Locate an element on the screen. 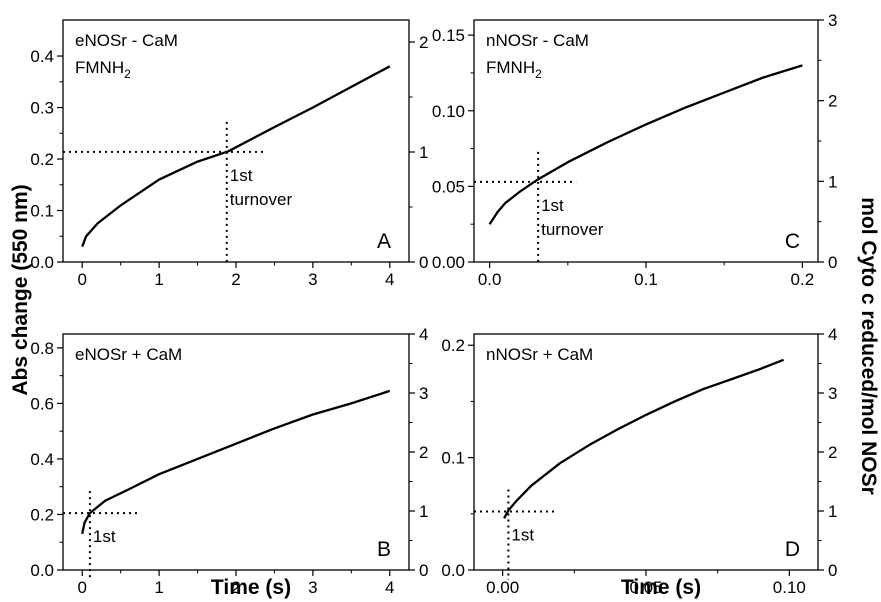  y-tick-label: 0.3 is located at coordinates (42, 108).